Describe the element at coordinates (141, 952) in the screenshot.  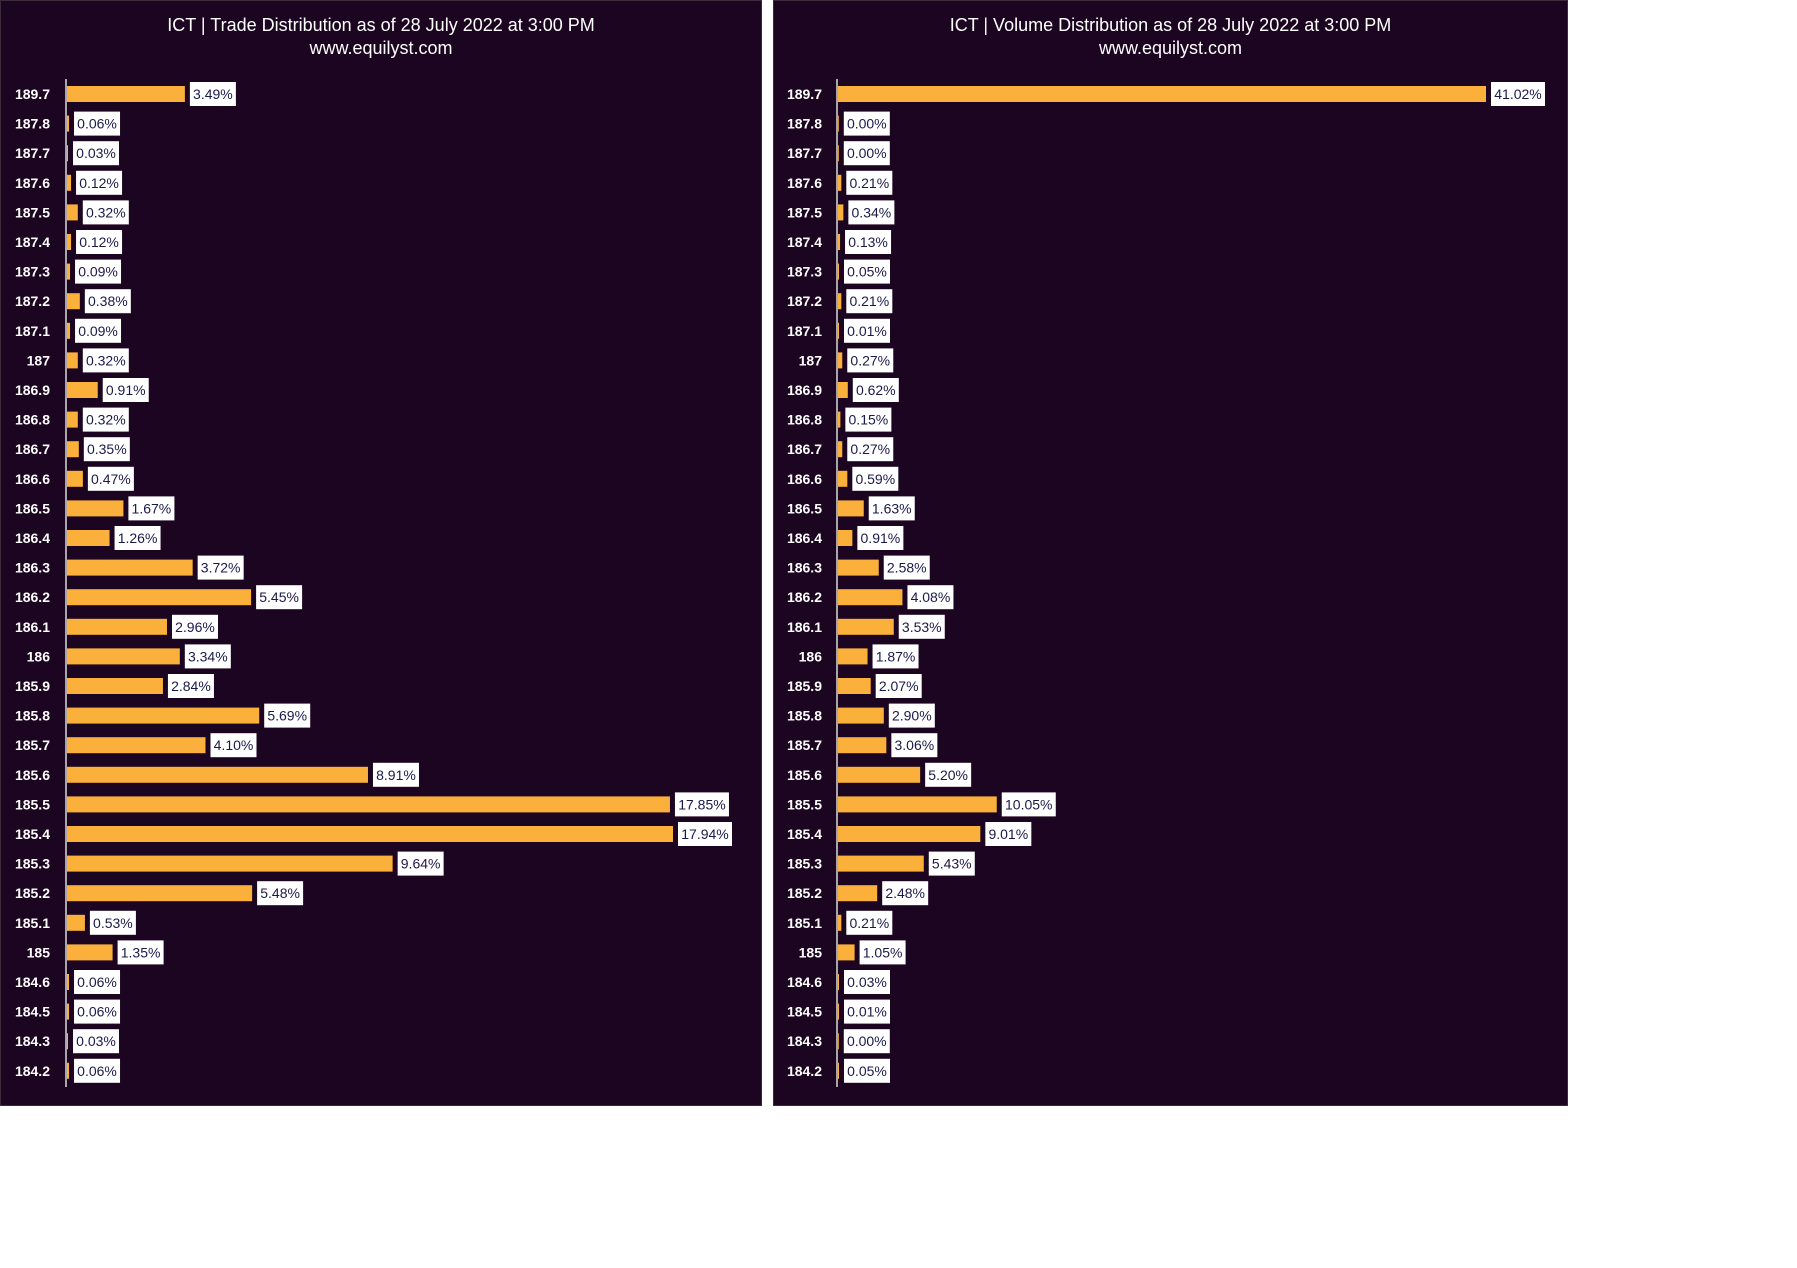
I see `data-label: 1.35%` at that location.